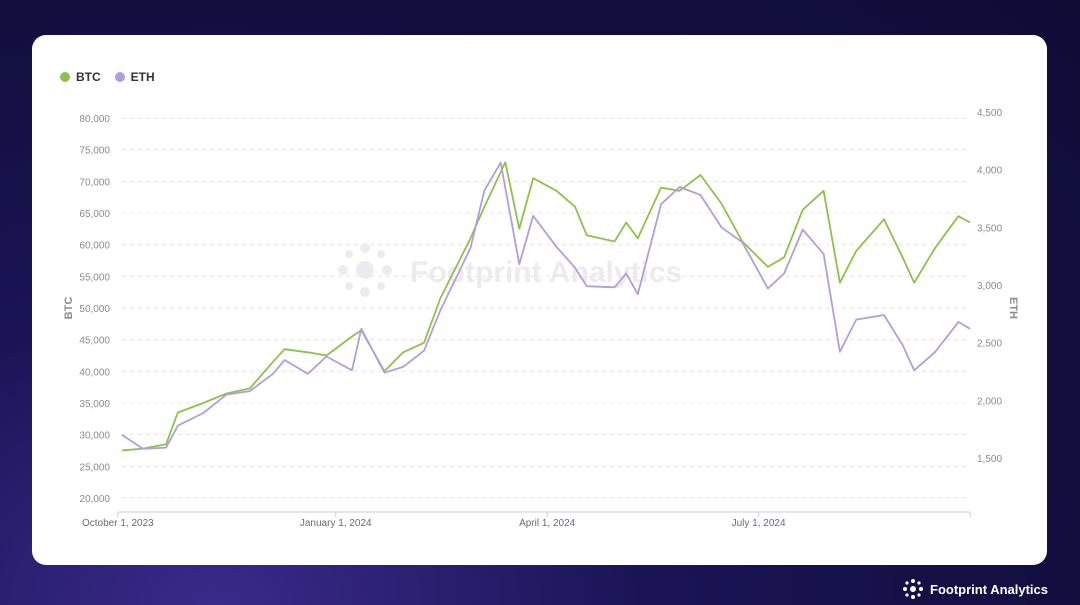  Describe the element at coordinates (94, 404) in the screenshot. I see `y-left-tick-label: 35,000` at that location.